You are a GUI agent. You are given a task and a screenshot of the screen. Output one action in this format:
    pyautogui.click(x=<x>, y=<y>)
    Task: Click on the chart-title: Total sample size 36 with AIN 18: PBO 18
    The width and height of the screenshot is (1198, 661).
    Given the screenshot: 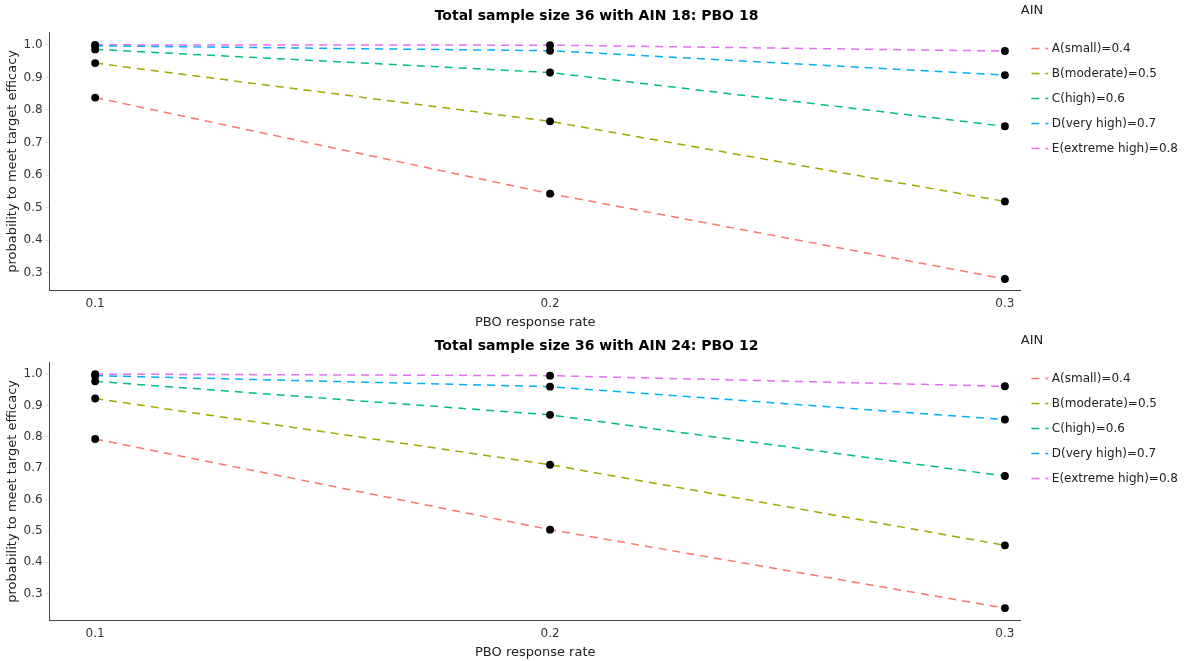 What is the action you would take?
    pyautogui.click(x=596, y=15)
    